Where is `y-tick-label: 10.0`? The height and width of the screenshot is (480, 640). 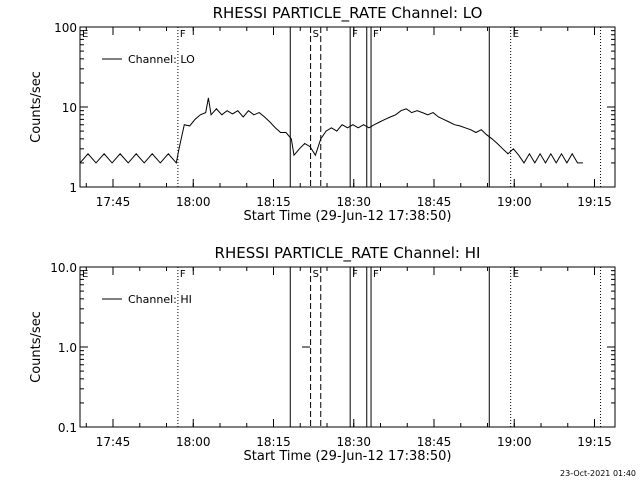
y-tick-label: 10.0 is located at coordinates (63, 268).